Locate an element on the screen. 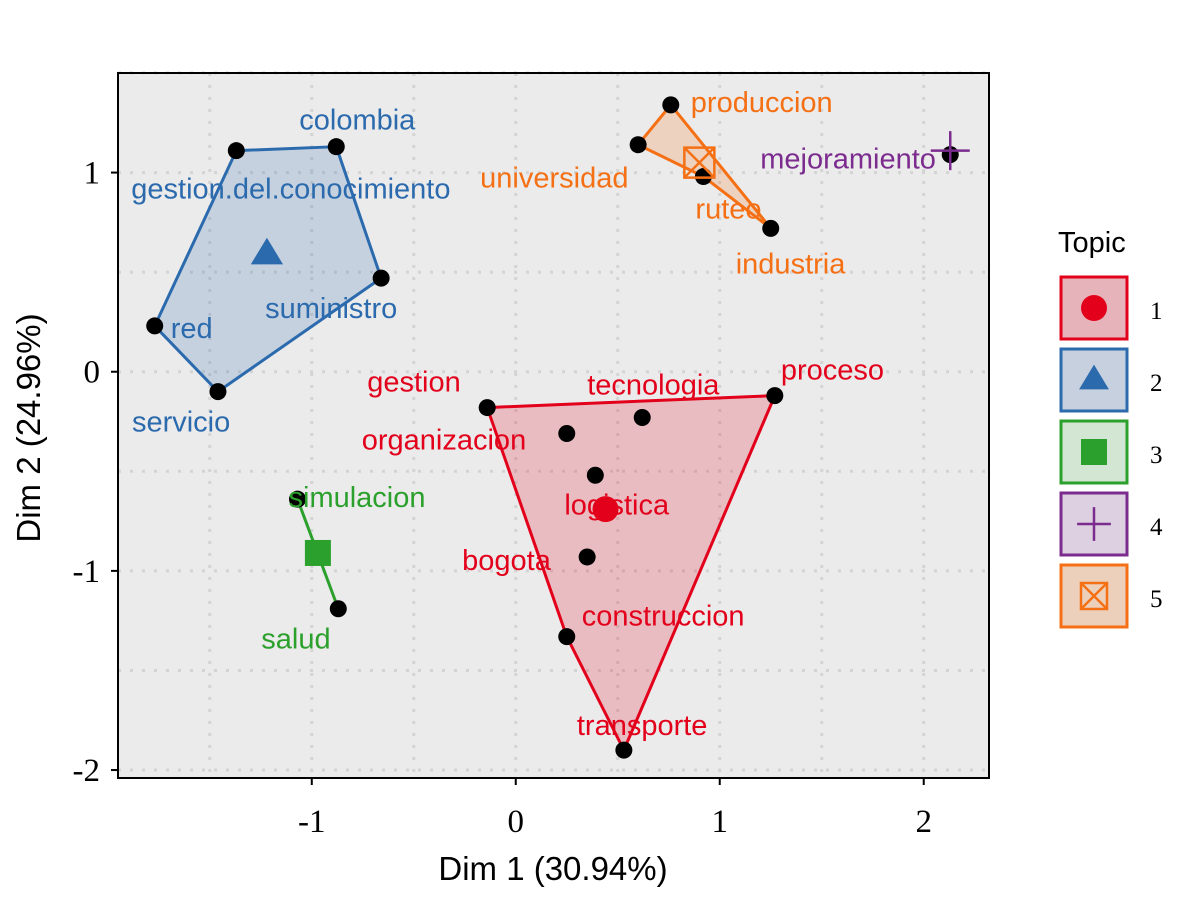 The width and height of the screenshot is (1200, 900). point-transporte is located at coordinates (624, 750).